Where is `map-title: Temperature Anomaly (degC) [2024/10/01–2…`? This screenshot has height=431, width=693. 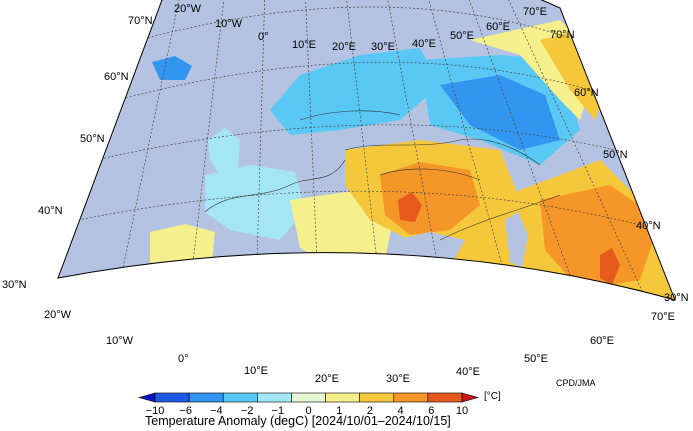 map-title: Temperature Anomaly (degC) [2024/10/01–2… is located at coordinates (298, 421).